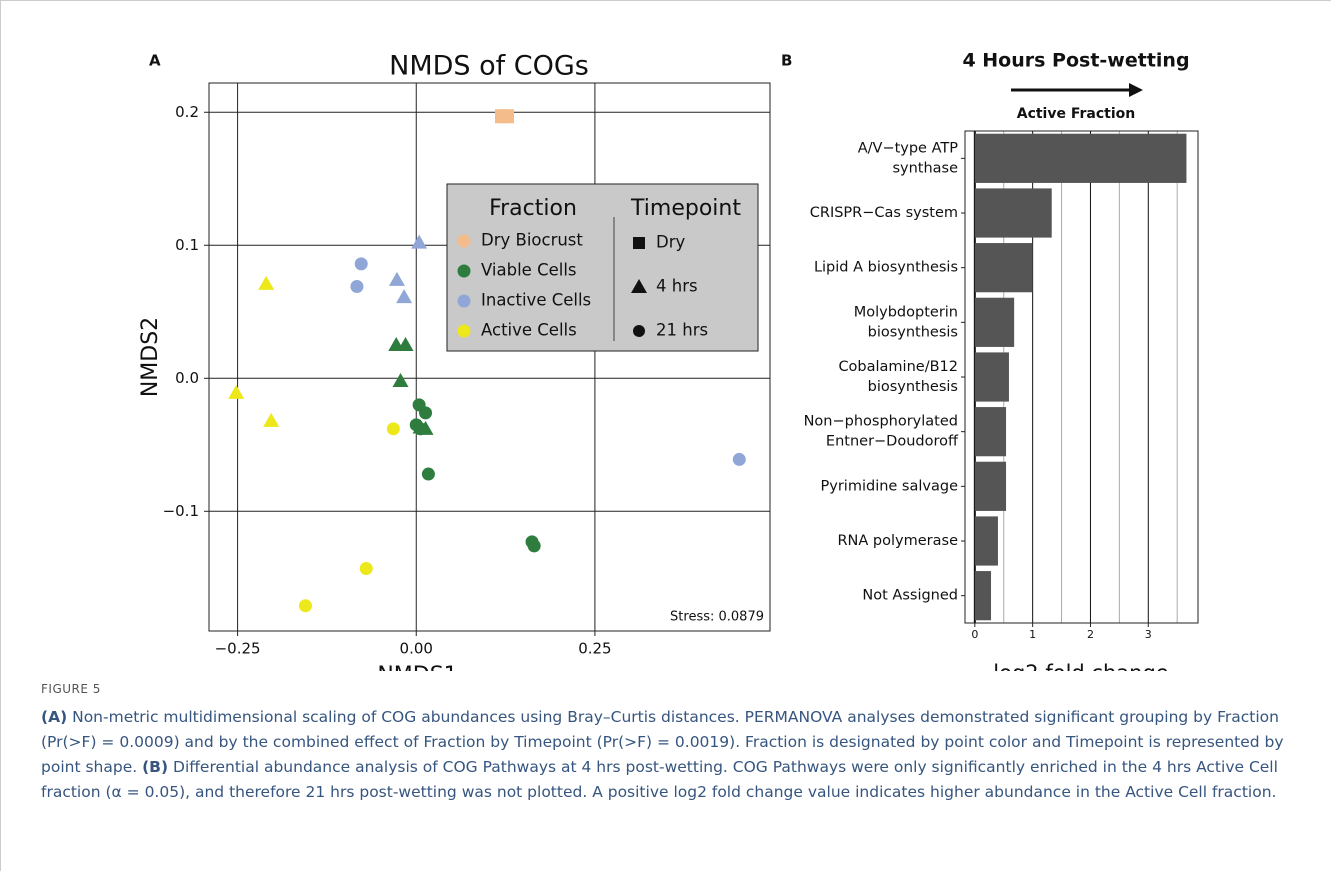 This screenshot has width=1331, height=871. I want to click on legend-title: Fraction, so click(533, 208).